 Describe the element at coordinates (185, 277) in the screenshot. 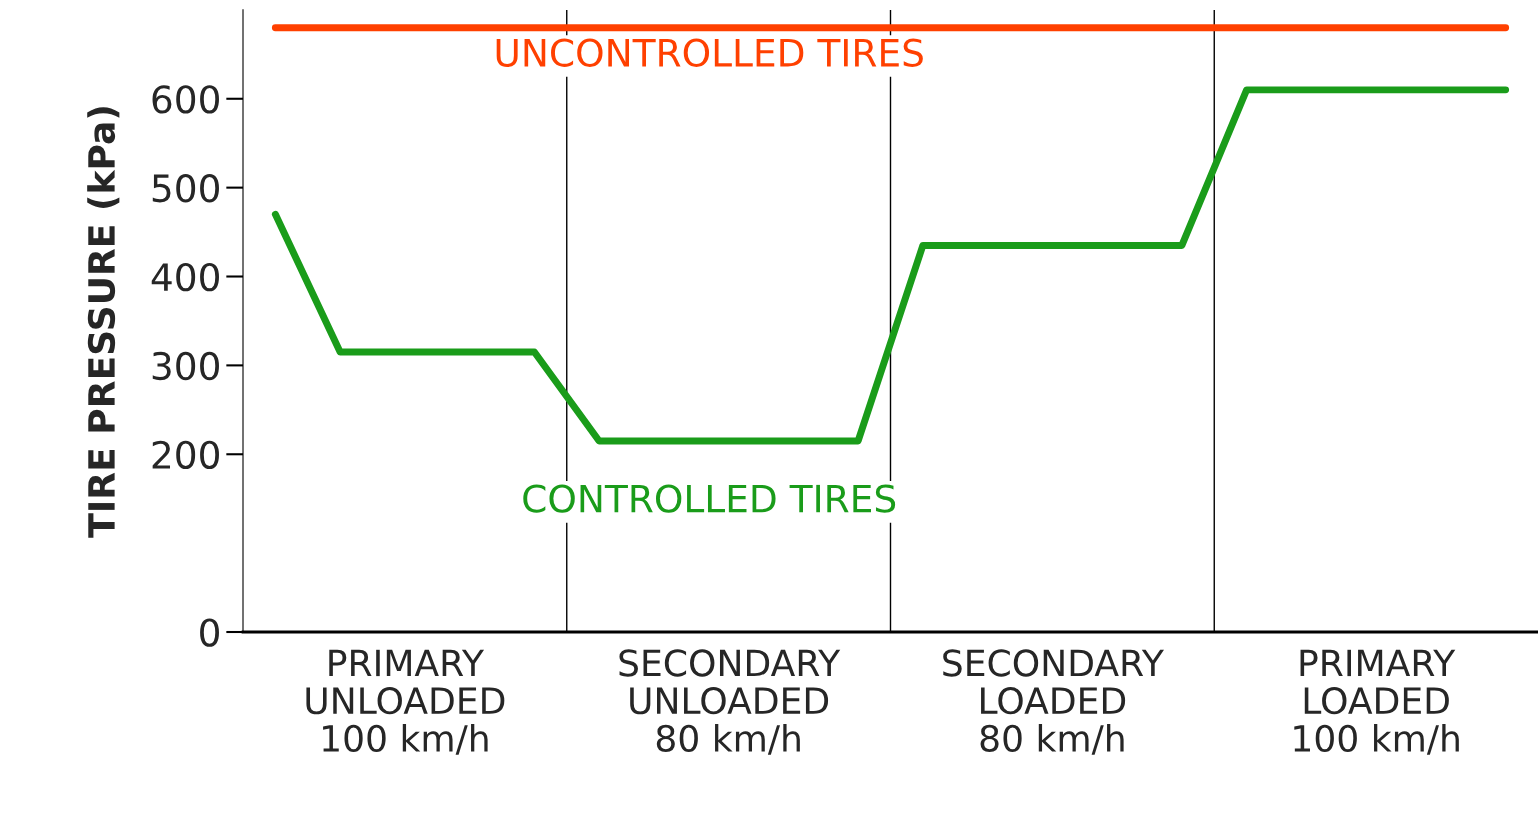

I see `y-tick-label: 400` at that location.